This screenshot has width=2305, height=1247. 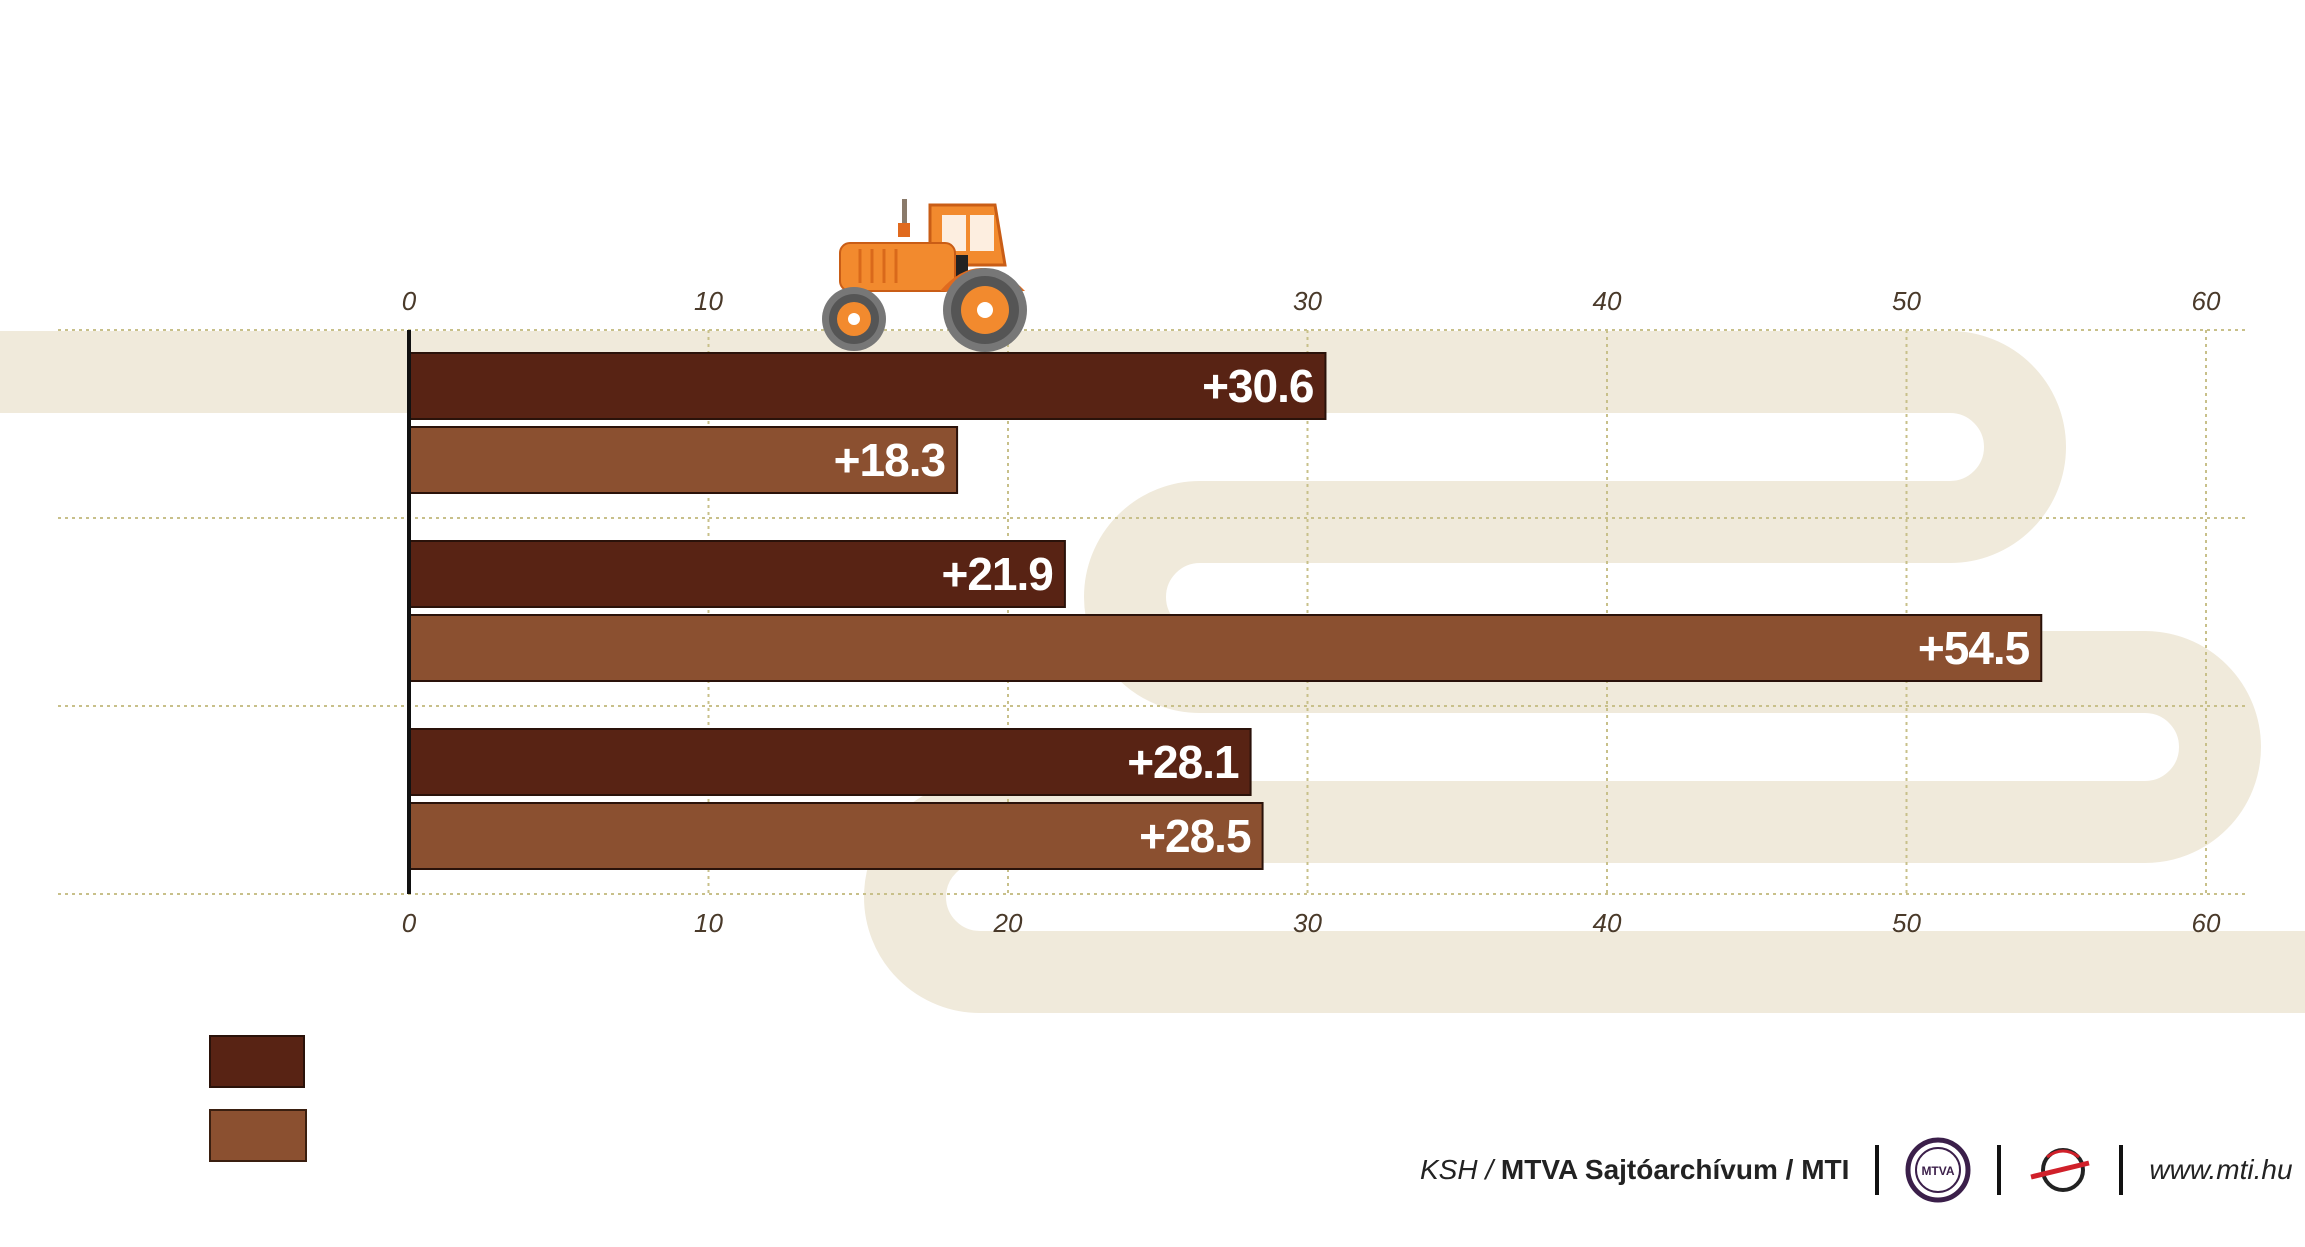 I want to click on tick-label-bottom: 60, so click(x=2206, y=923).